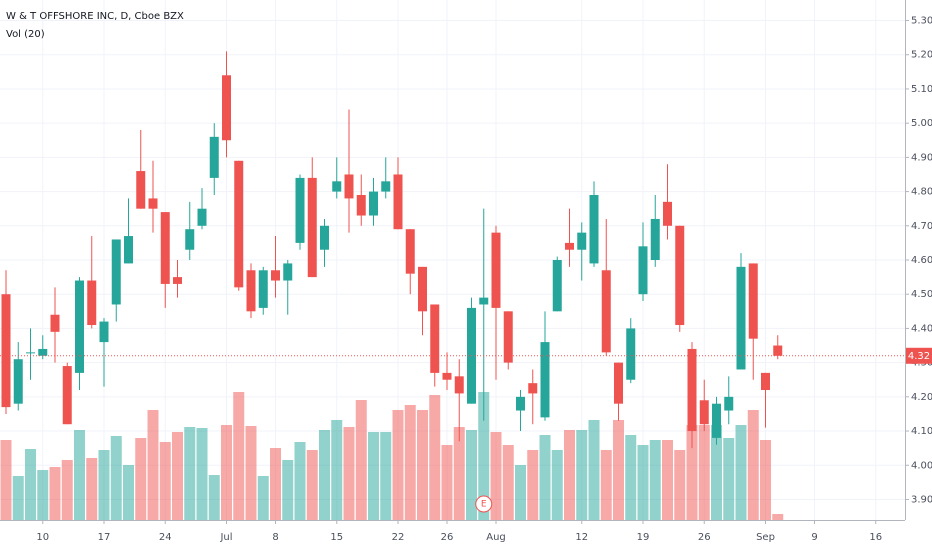  I want to click on y-tick-label: 4.50, so click(921, 294).